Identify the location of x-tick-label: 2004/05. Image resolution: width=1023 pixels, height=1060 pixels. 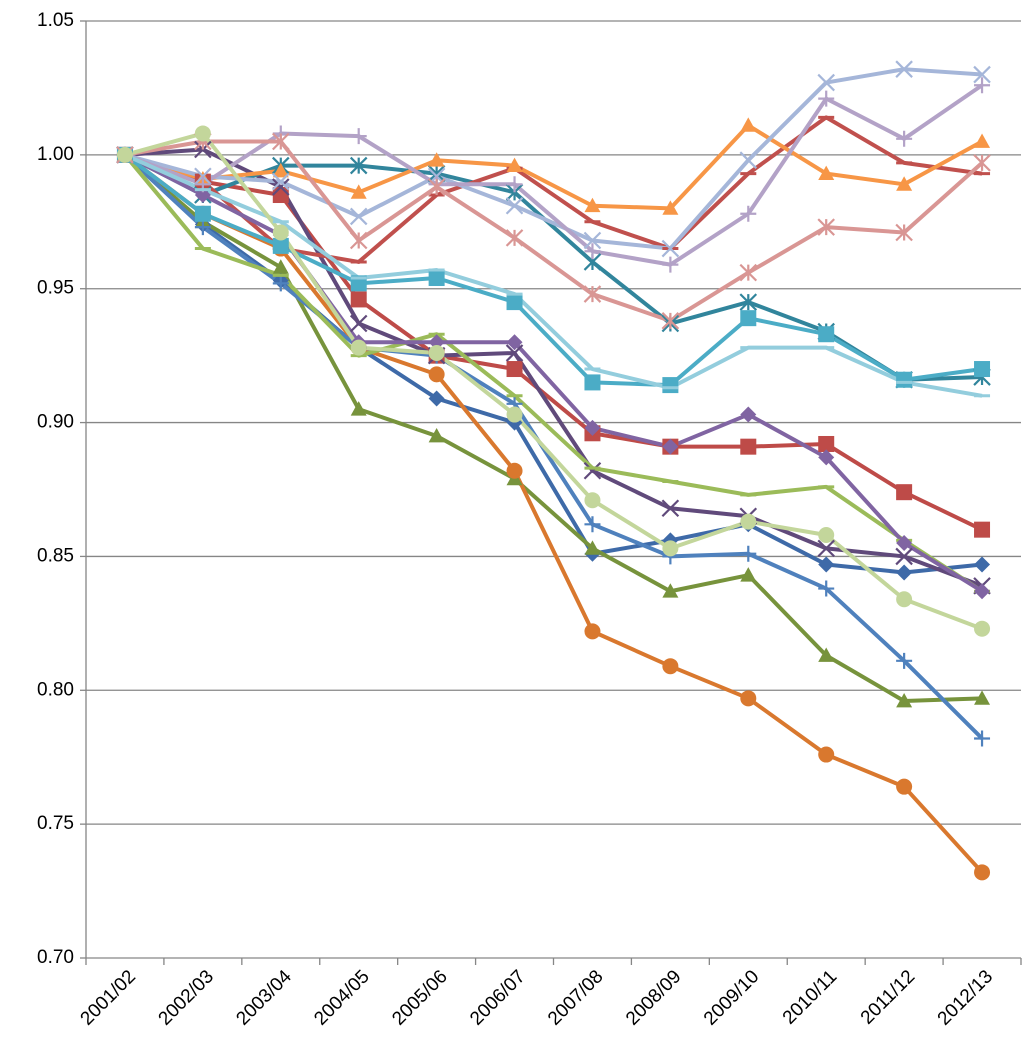
(341, 997).